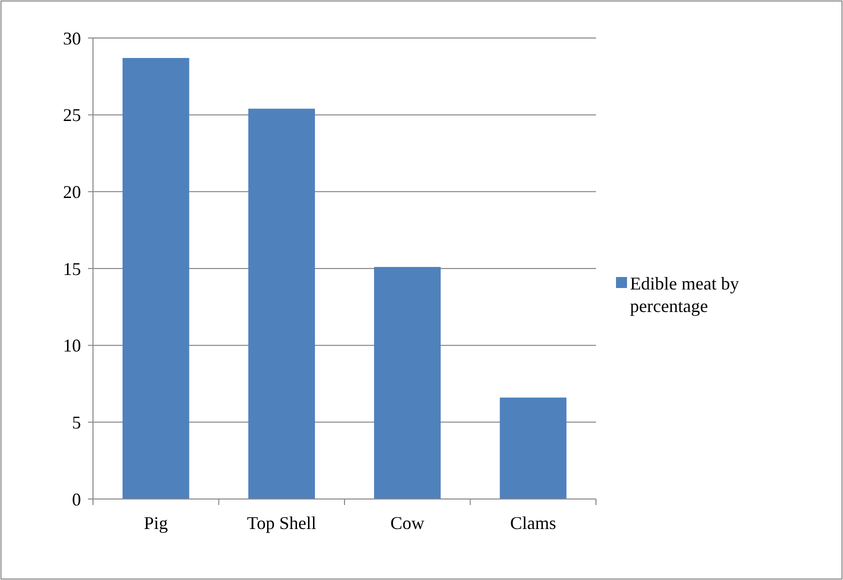  I want to click on x-tick-label: Top Shell, so click(281, 523).